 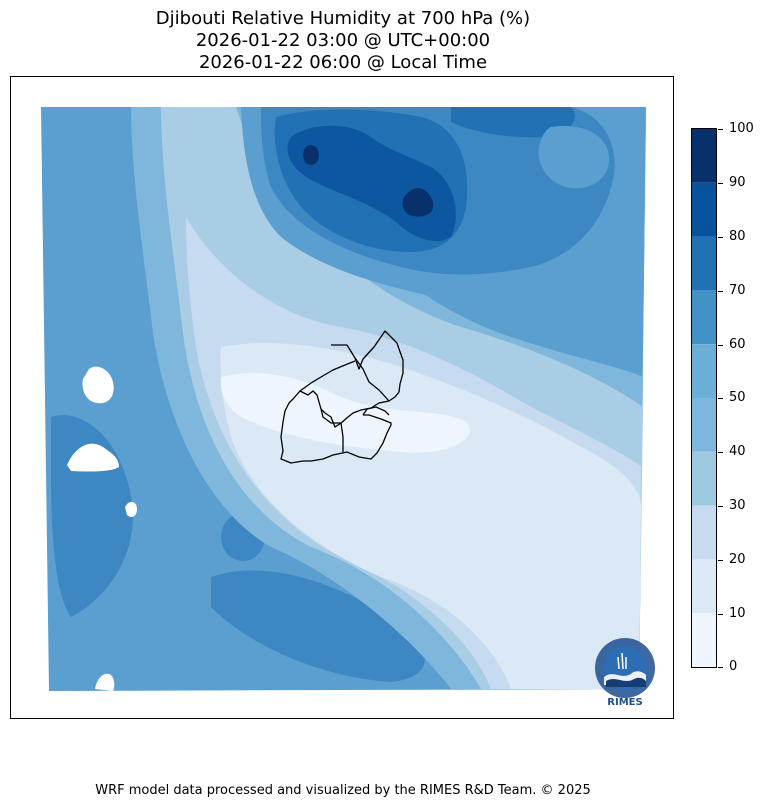 I want to click on region-north-100b, so click(x=418, y=202).